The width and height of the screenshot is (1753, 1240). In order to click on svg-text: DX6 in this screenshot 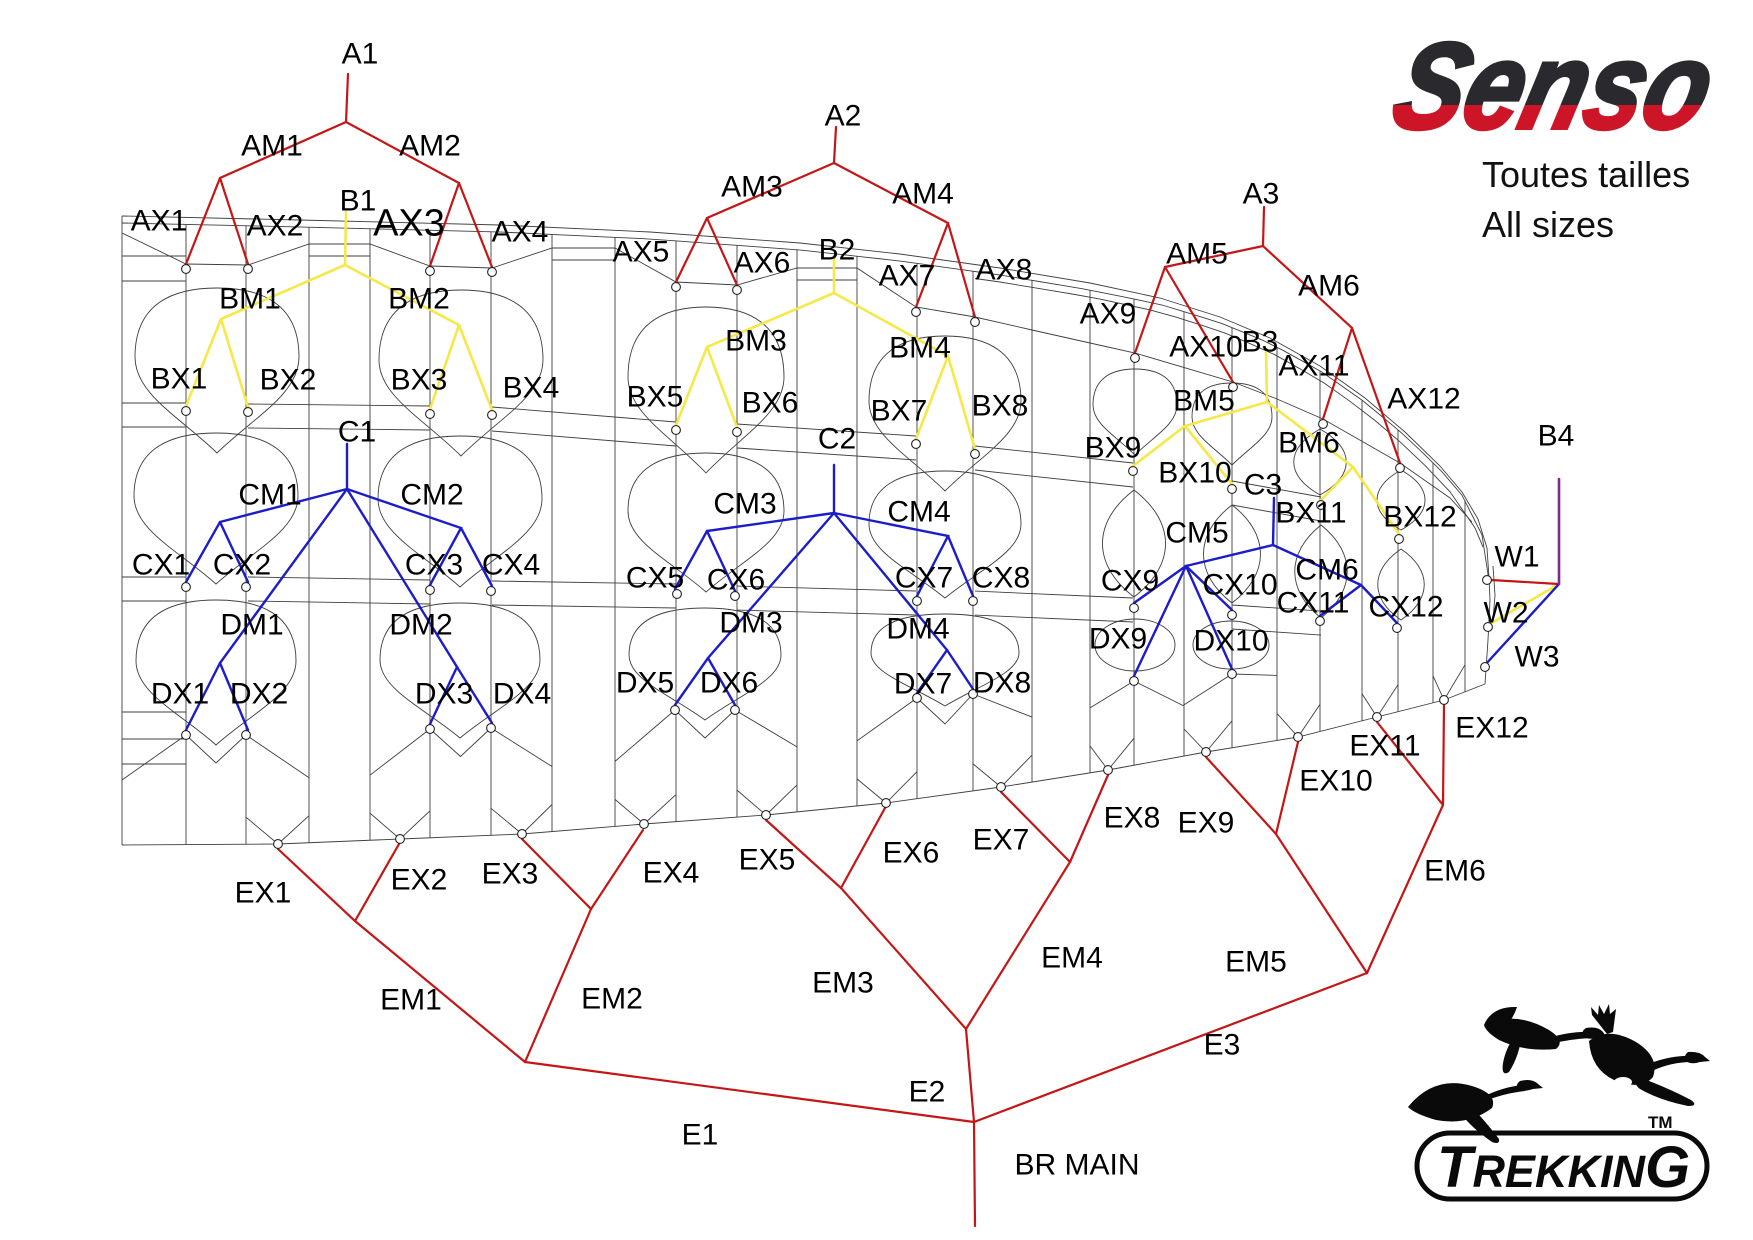, I will do `click(729, 683)`.